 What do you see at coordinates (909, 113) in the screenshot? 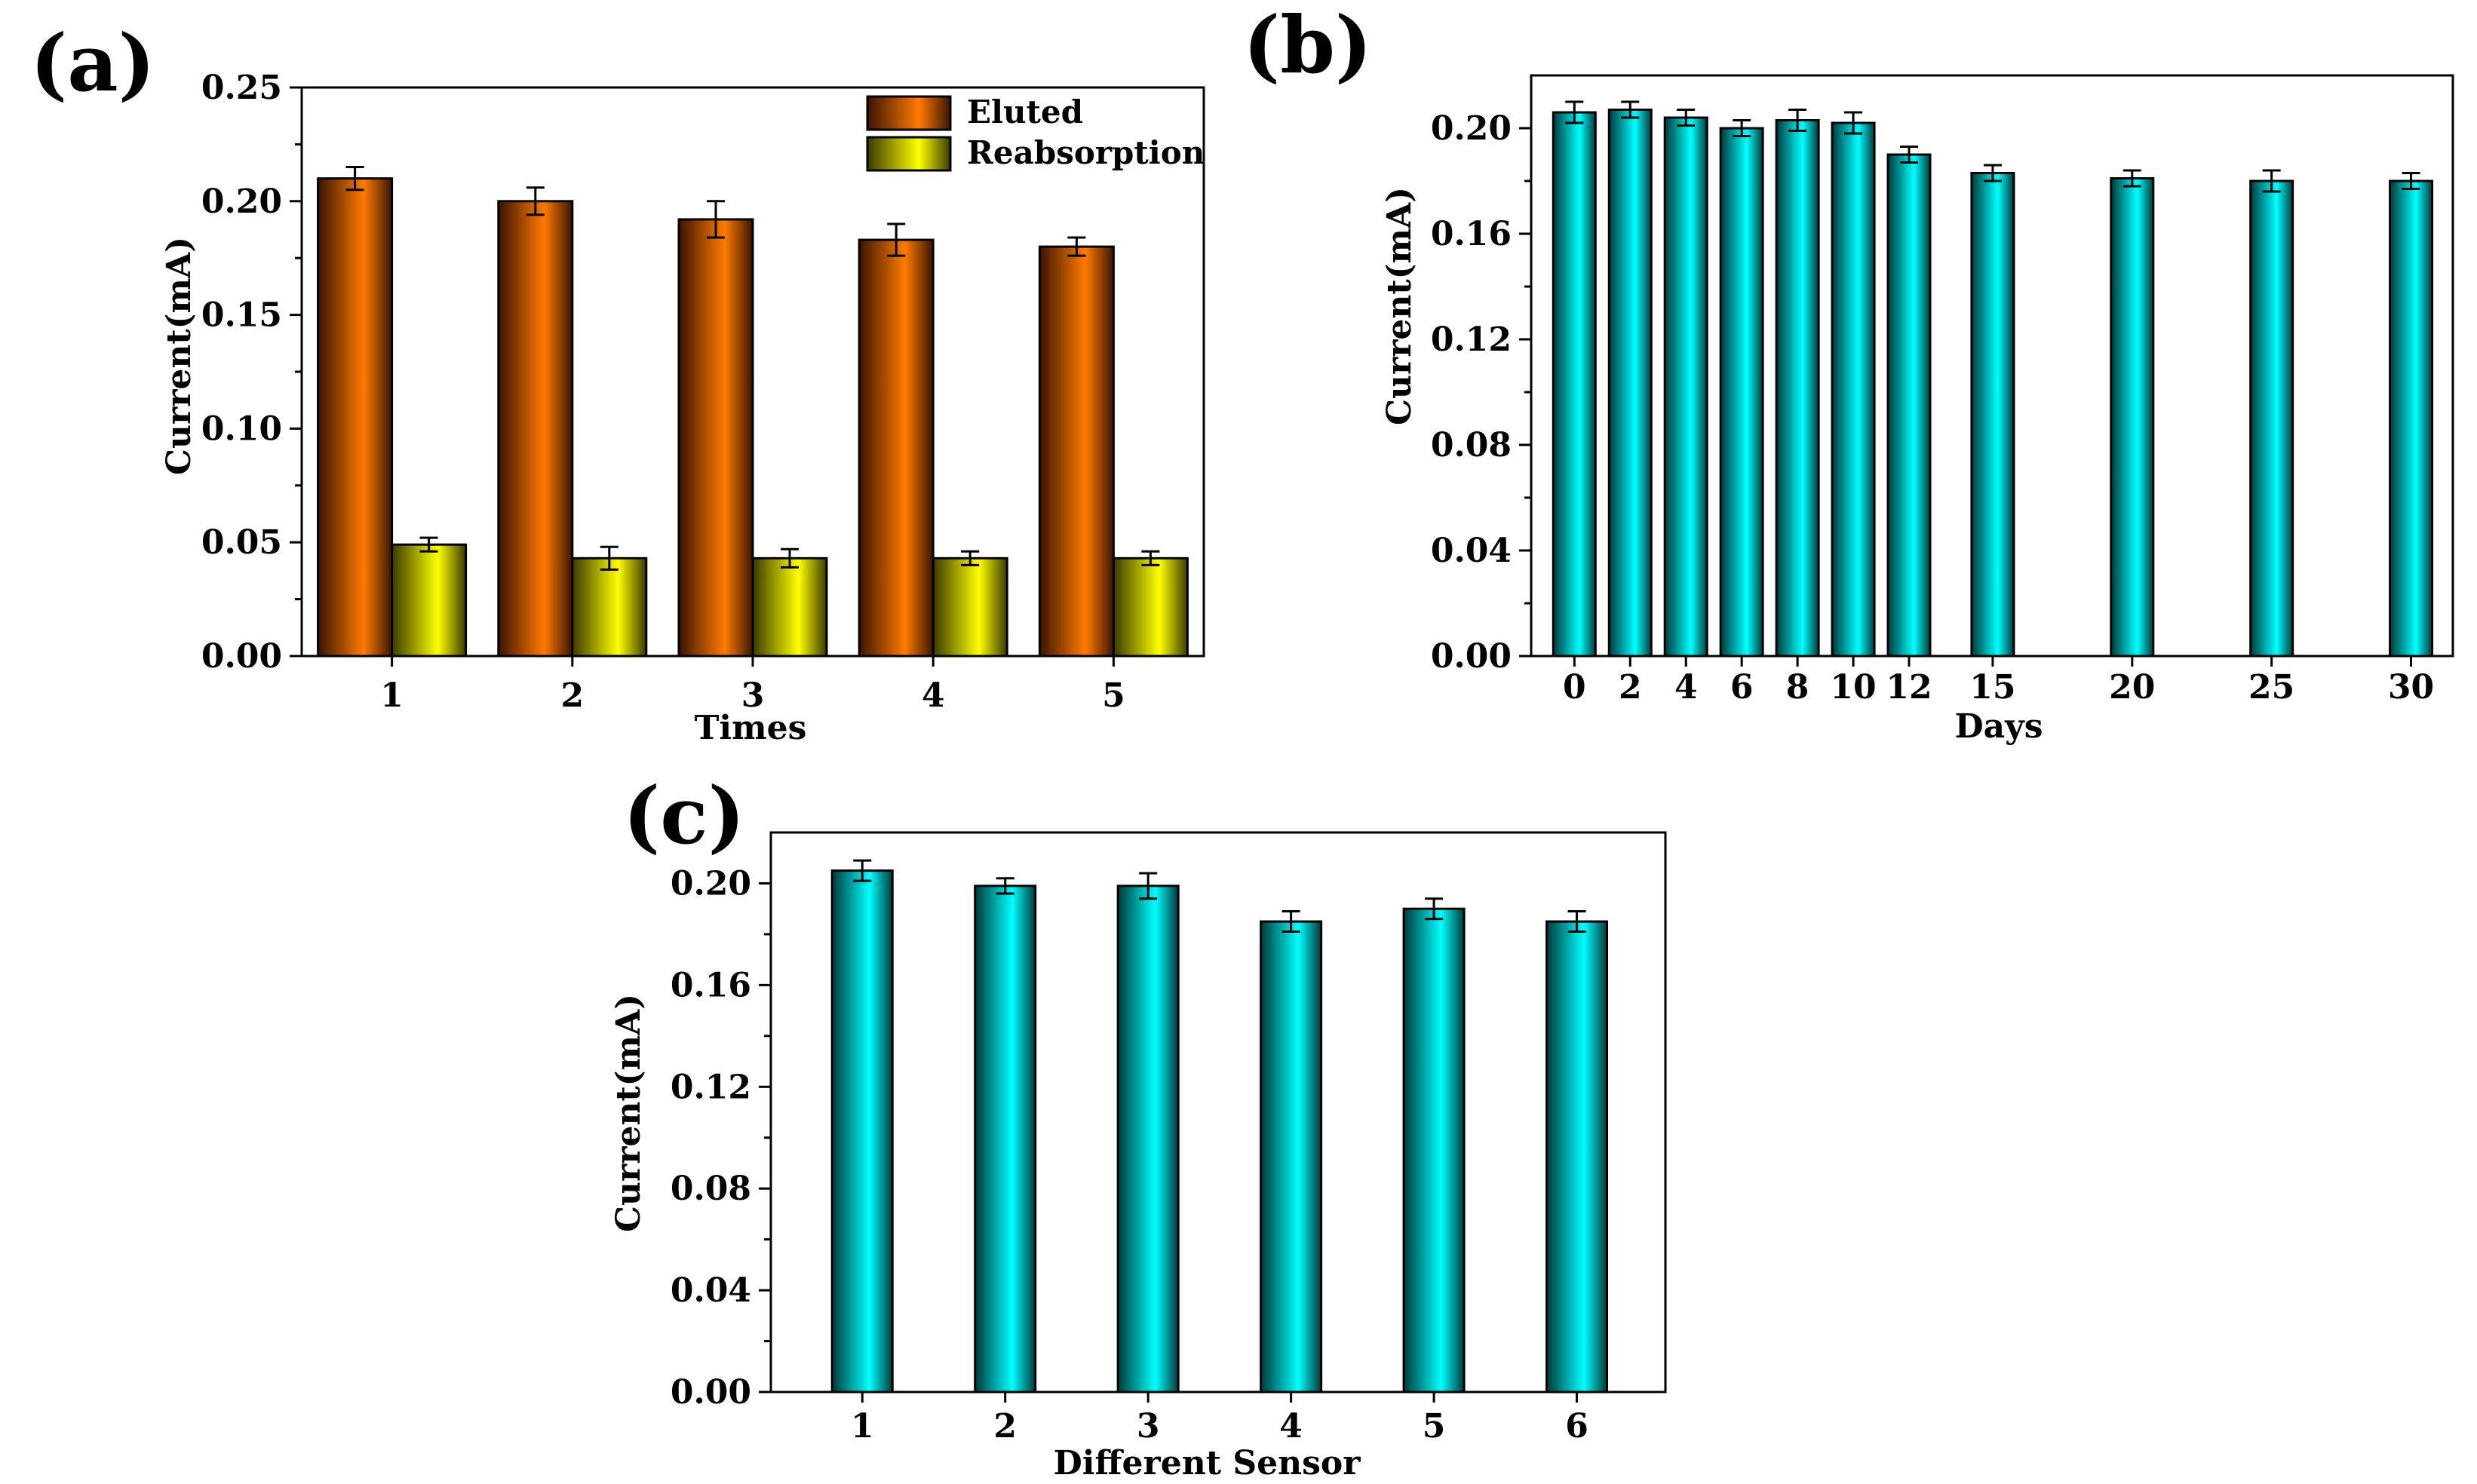
I see `legend-swatch-eluted` at bounding box center [909, 113].